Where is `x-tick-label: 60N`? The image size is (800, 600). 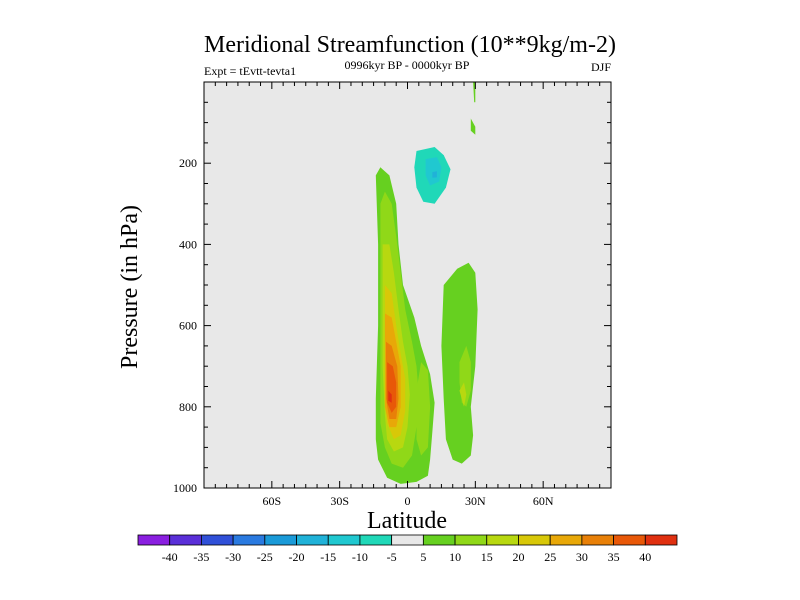 x-tick-label: 60N is located at coordinates (543, 501).